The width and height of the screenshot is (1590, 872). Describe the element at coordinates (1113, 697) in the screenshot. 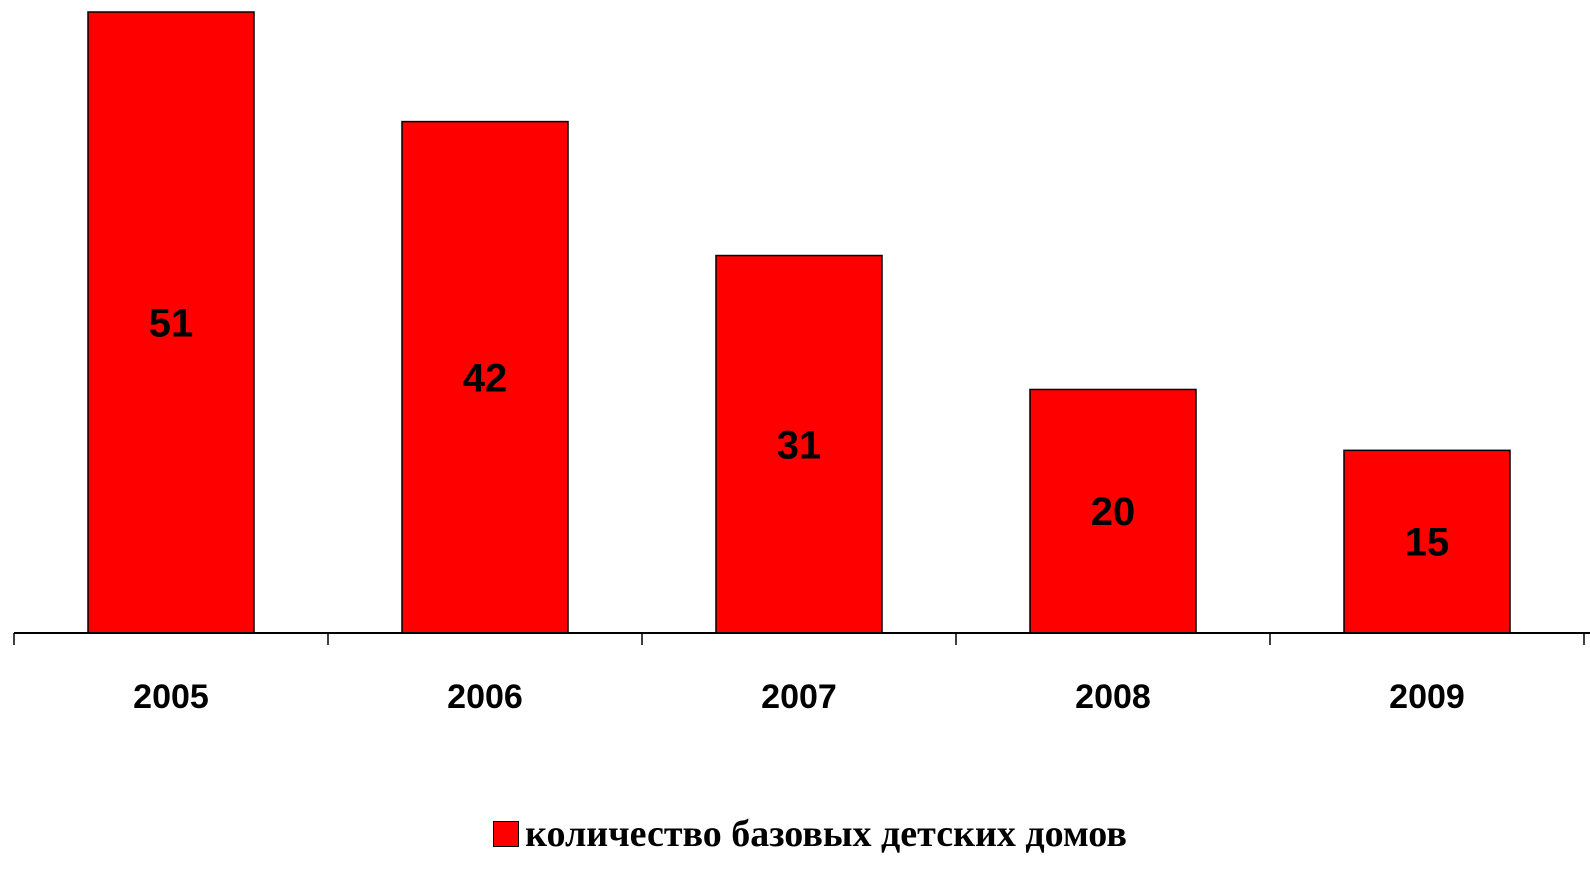

I see `tick-label-2008: 2008` at that location.